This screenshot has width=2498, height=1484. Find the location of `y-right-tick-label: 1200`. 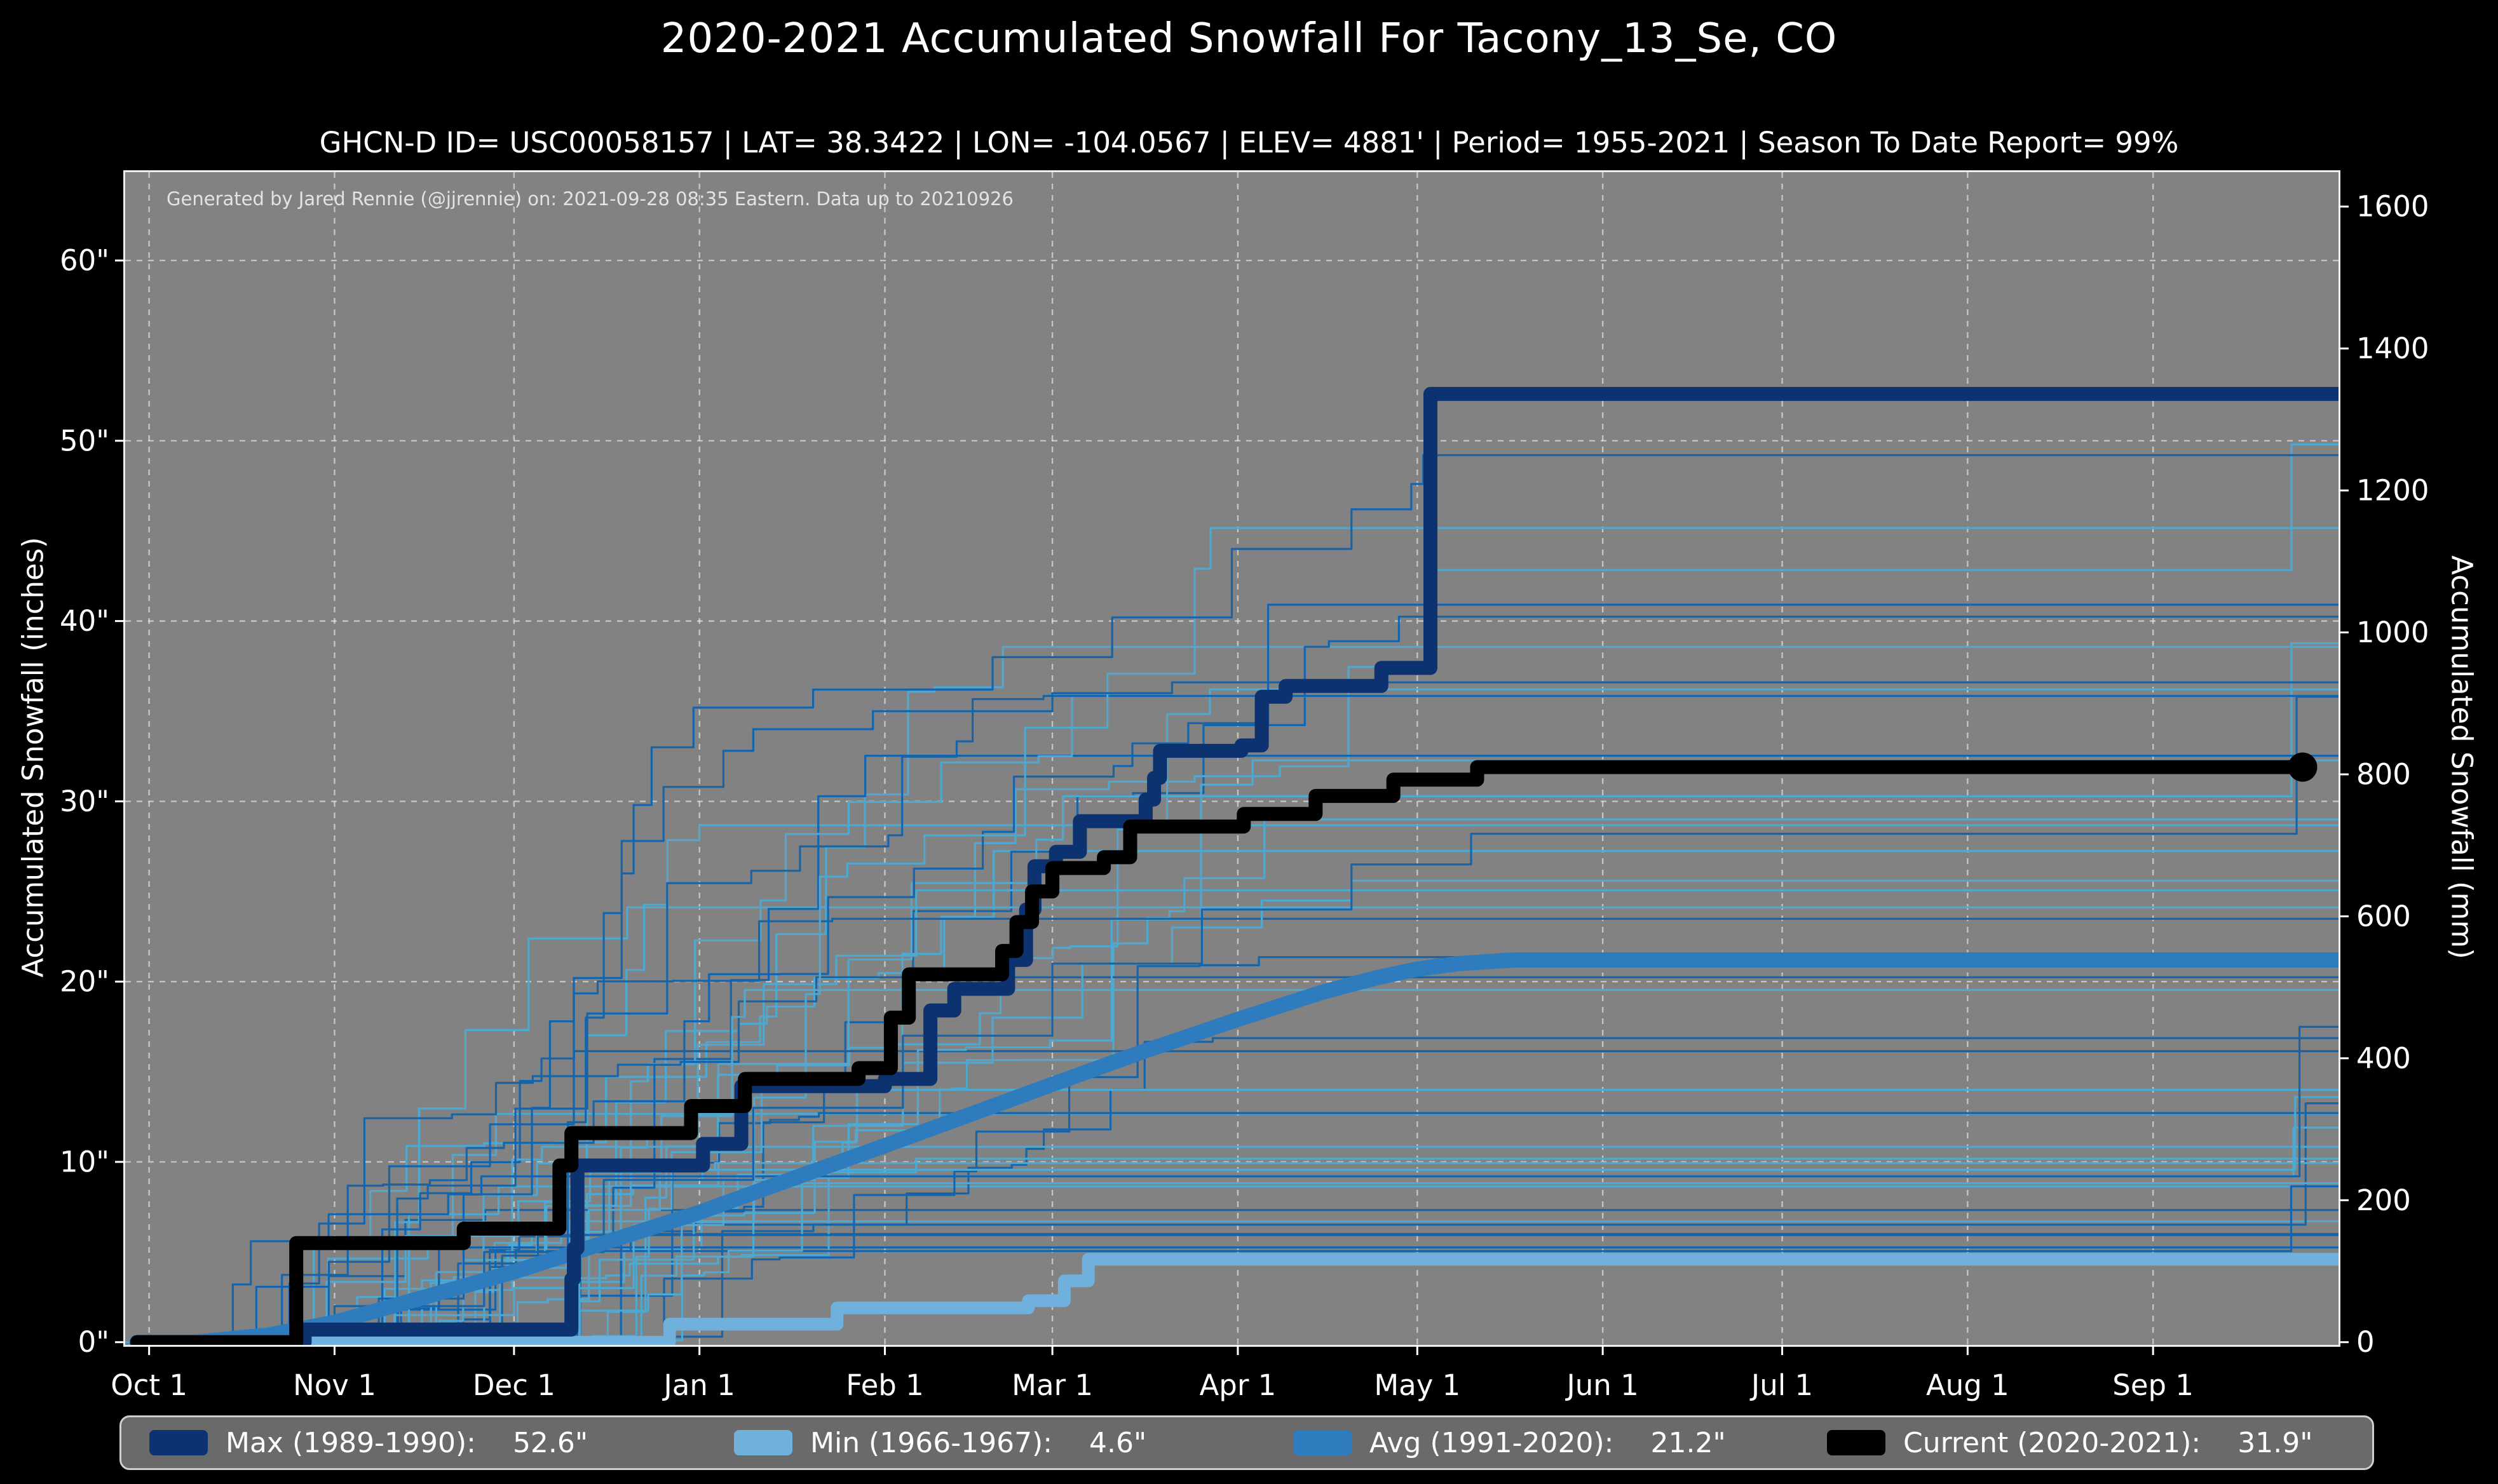

y-right-tick-label: 1200 is located at coordinates (2392, 491).